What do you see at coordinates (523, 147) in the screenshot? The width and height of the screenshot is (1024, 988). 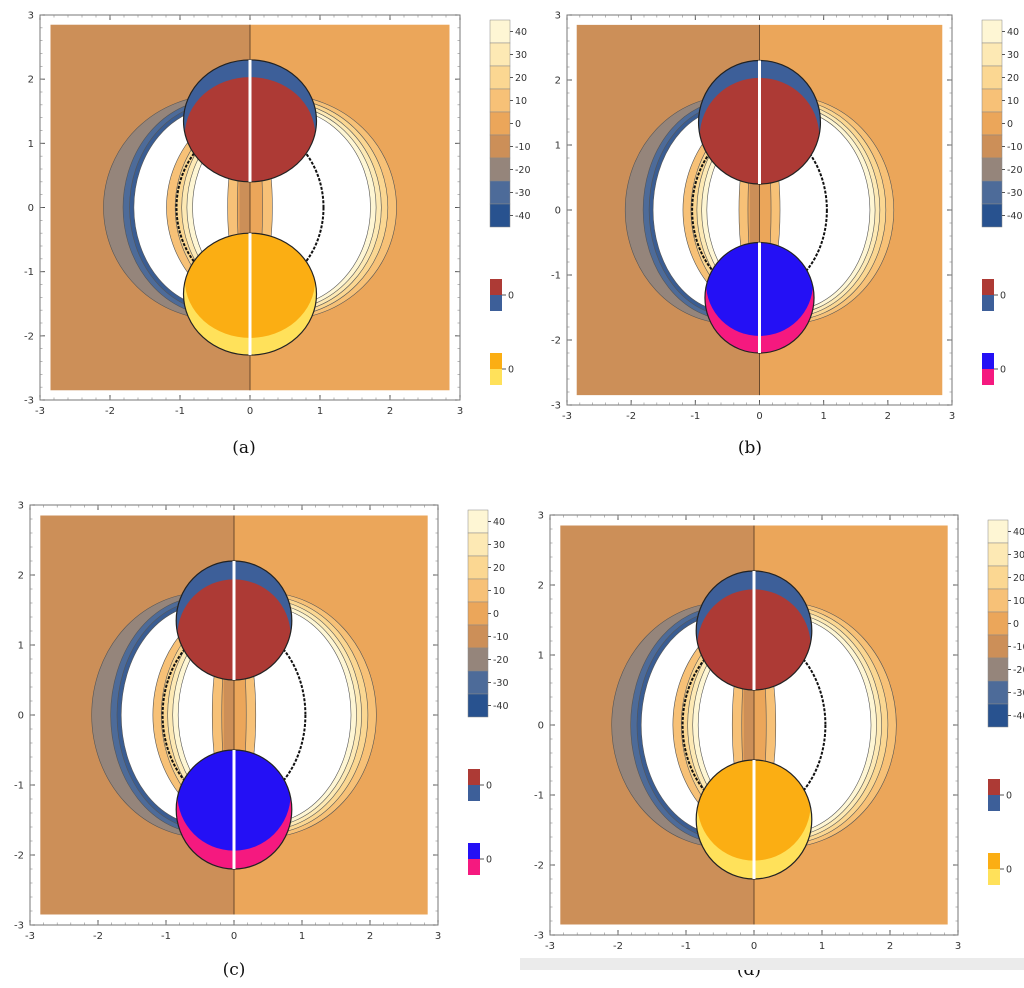 I see `colorbar-label: -10` at bounding box center [523, 147].